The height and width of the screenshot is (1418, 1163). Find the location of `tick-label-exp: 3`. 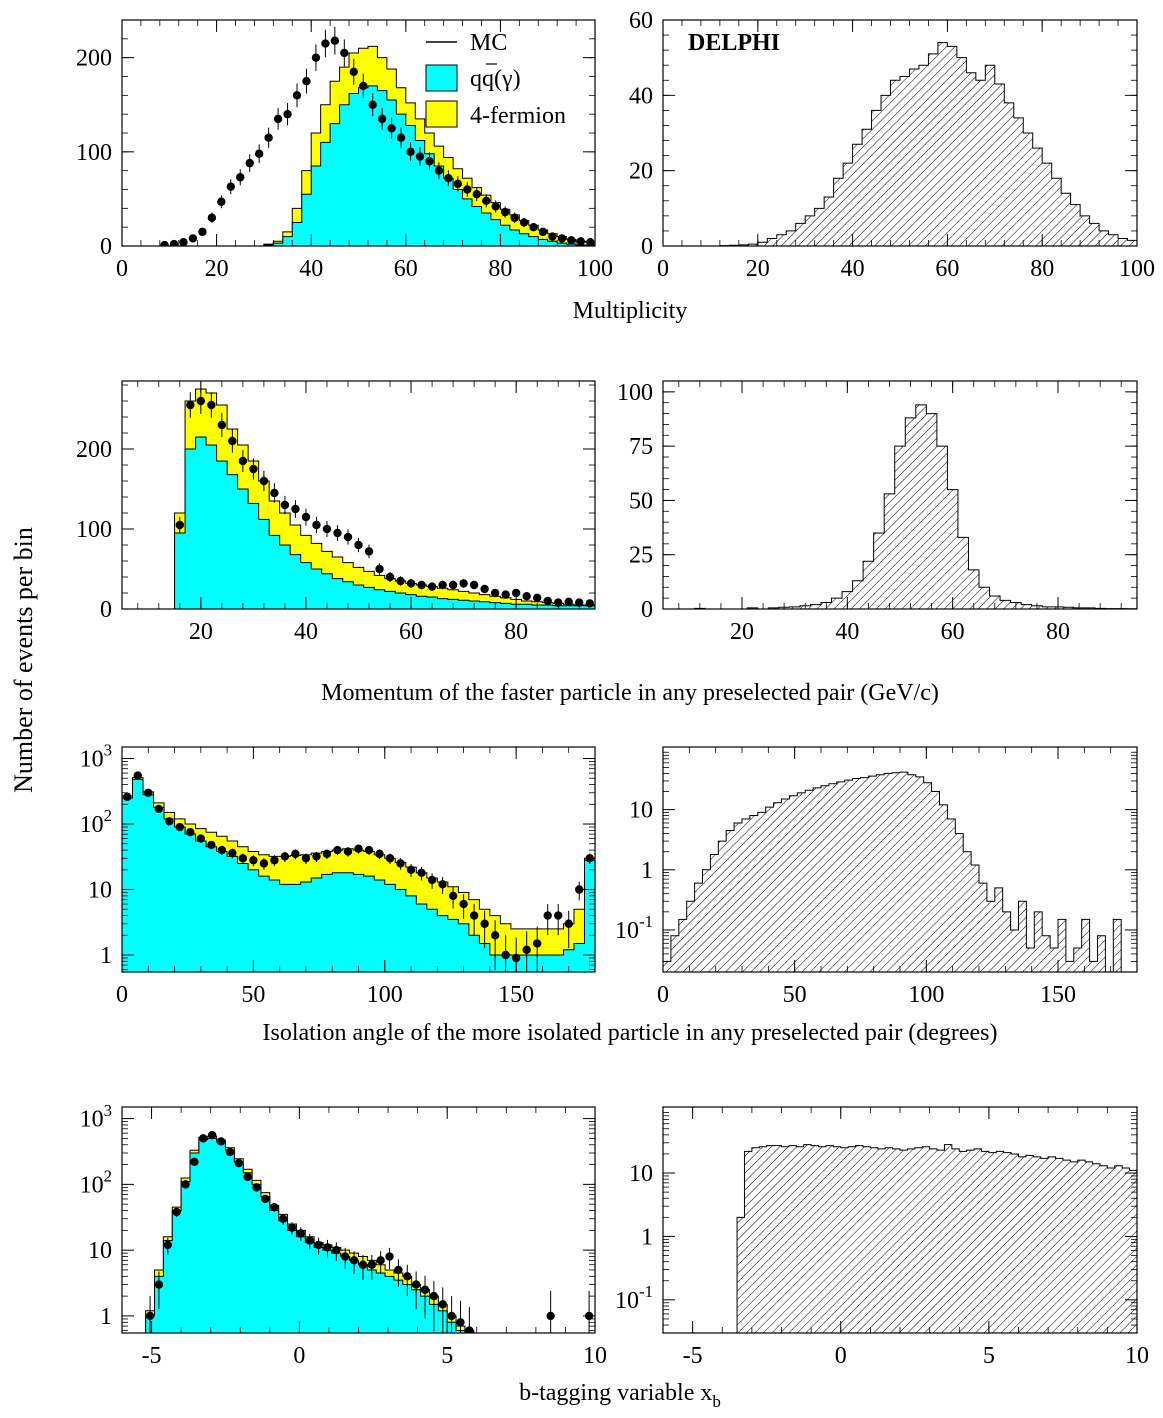

tick-label-exp: 3 is located at coordinates (108, 1110).